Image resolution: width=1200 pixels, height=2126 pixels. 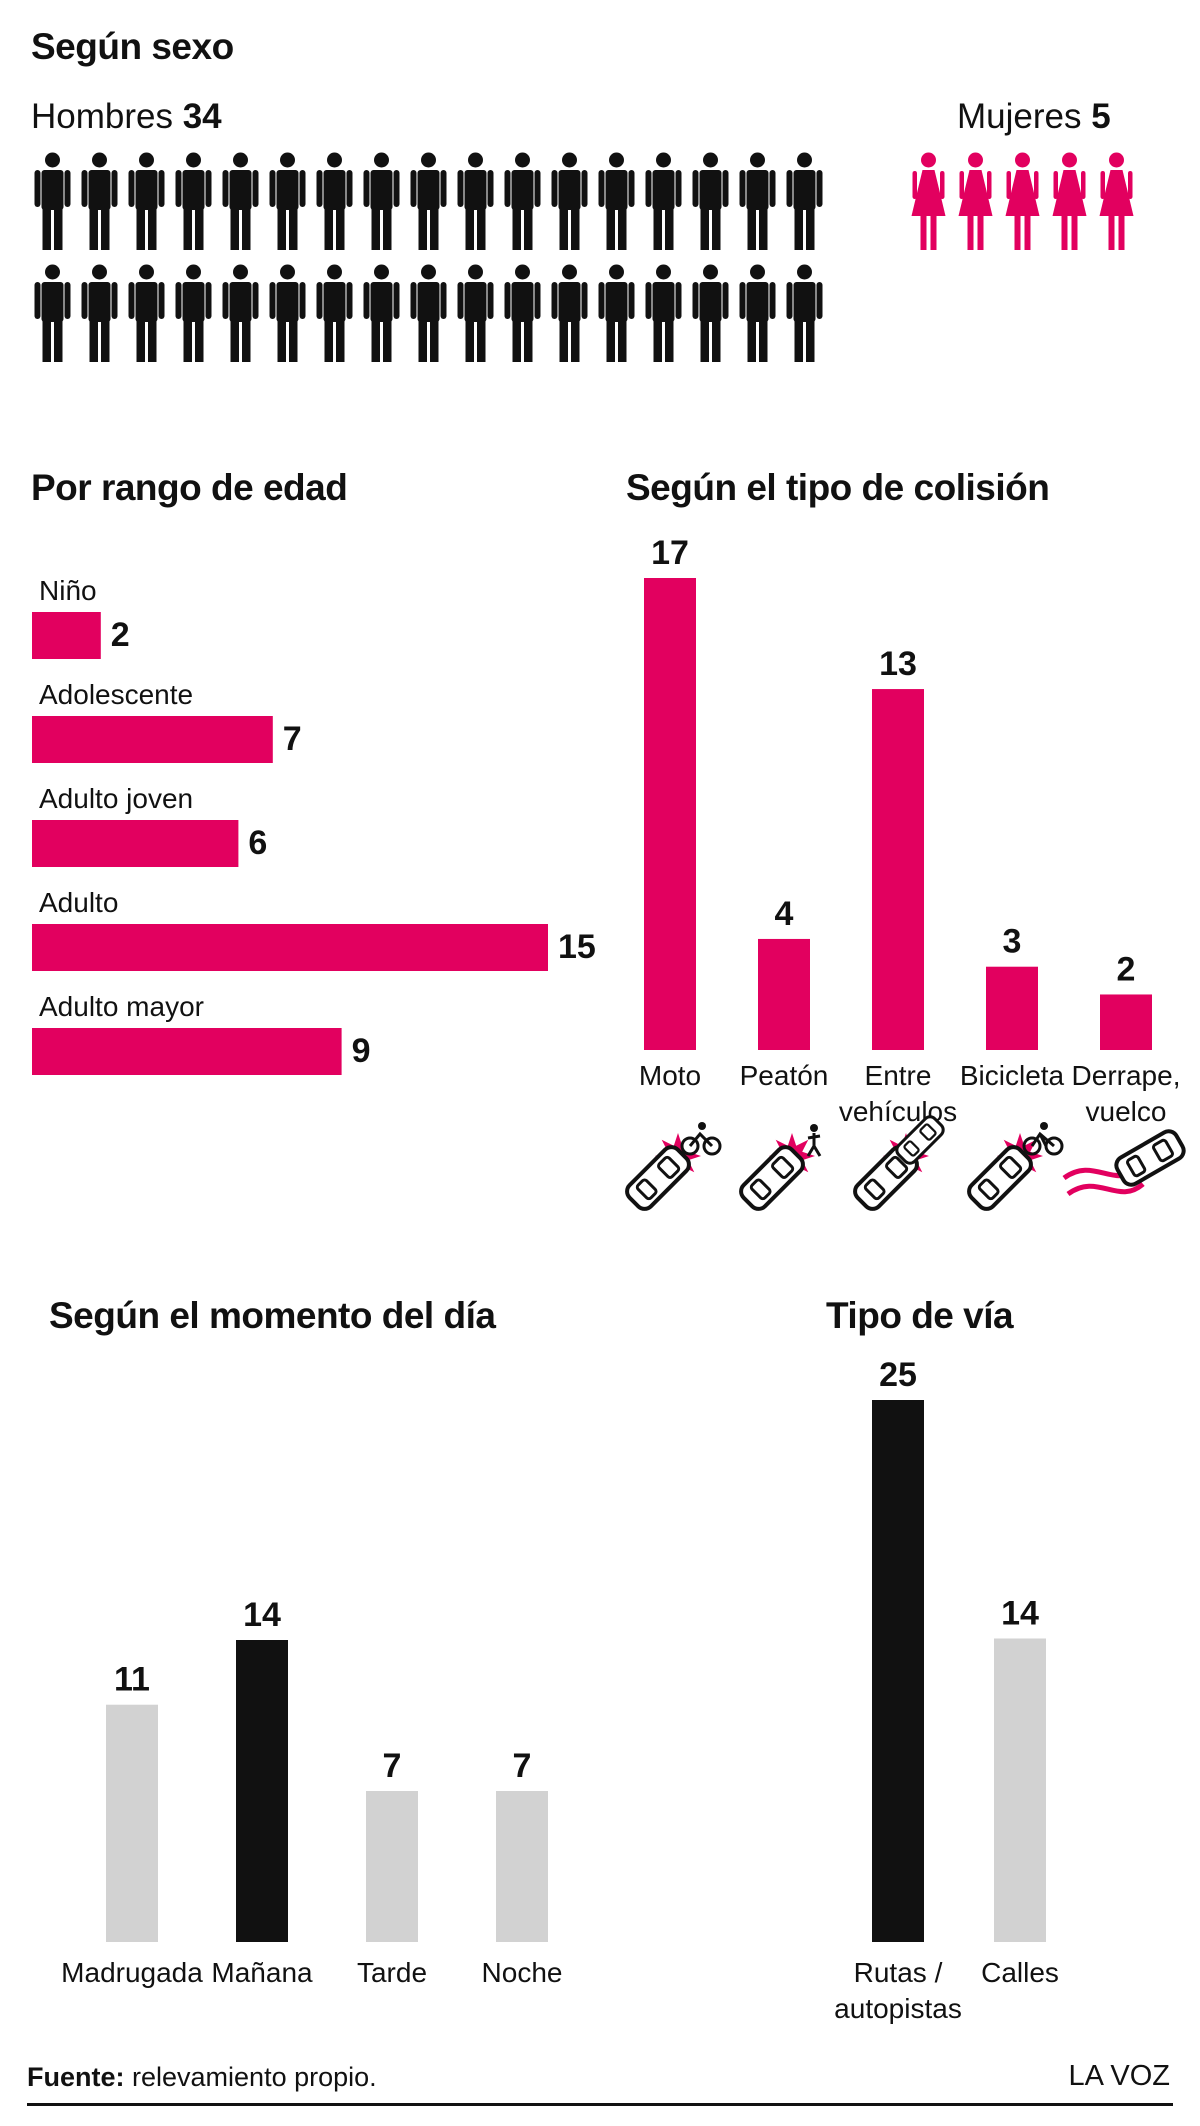 I want to click on edad-category-label: Adulto, so click(x=78, y=902).